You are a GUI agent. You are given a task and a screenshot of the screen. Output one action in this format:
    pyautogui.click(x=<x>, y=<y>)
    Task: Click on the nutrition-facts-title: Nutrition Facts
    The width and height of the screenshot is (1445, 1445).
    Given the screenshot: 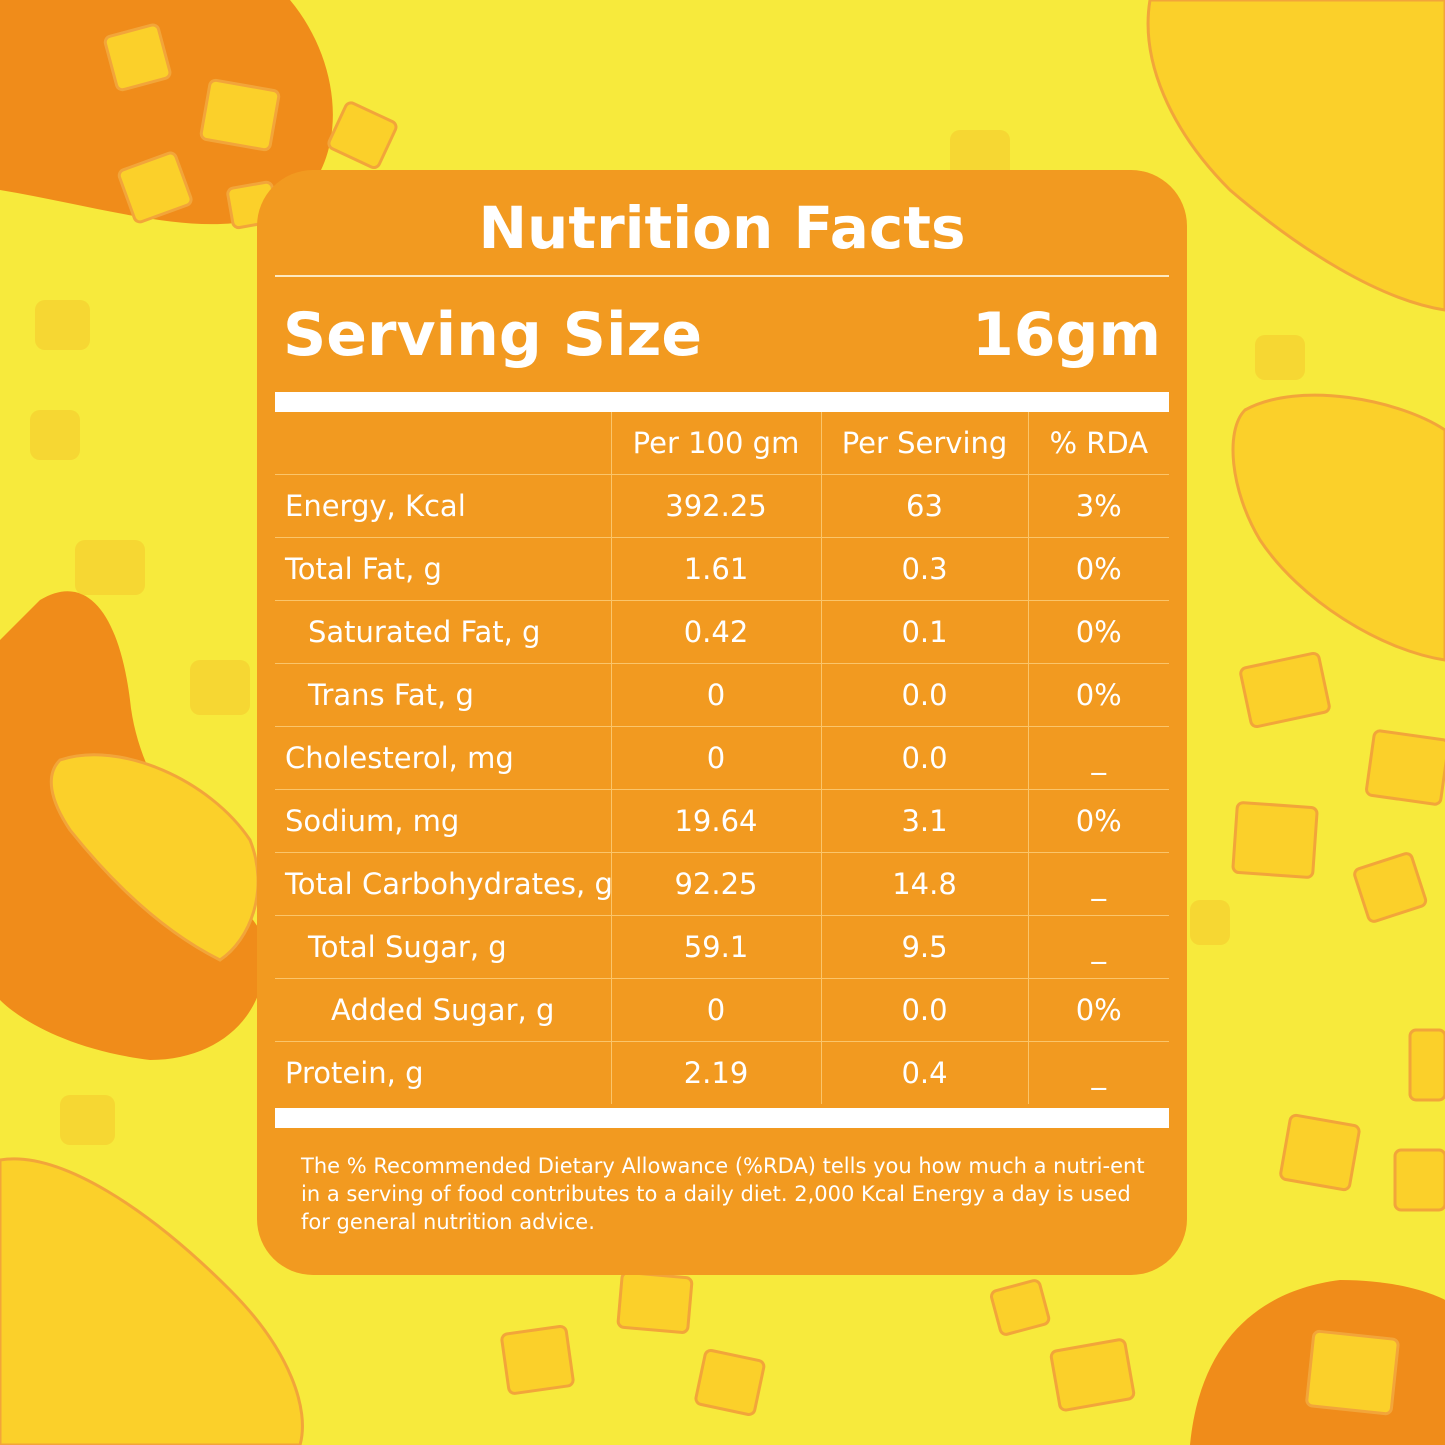 What is the action you would take?
    pyautogui.click(x=722, y=228)
    